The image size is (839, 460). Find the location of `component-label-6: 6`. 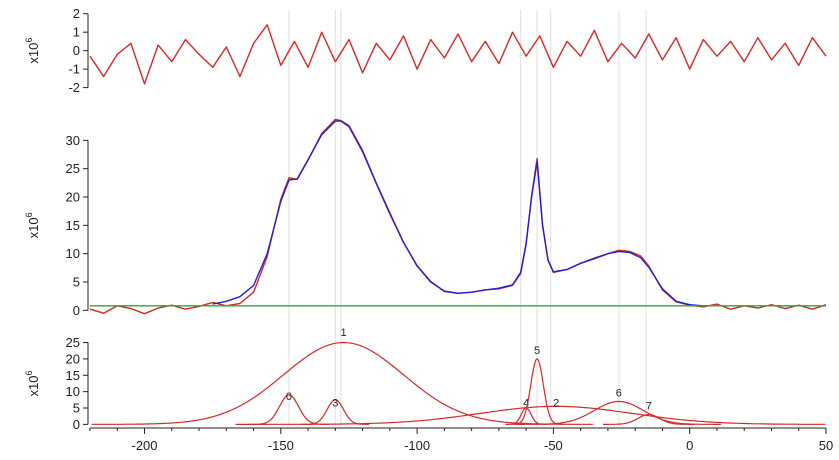

component-label-6: 6 is located at coordinates (619, 394).